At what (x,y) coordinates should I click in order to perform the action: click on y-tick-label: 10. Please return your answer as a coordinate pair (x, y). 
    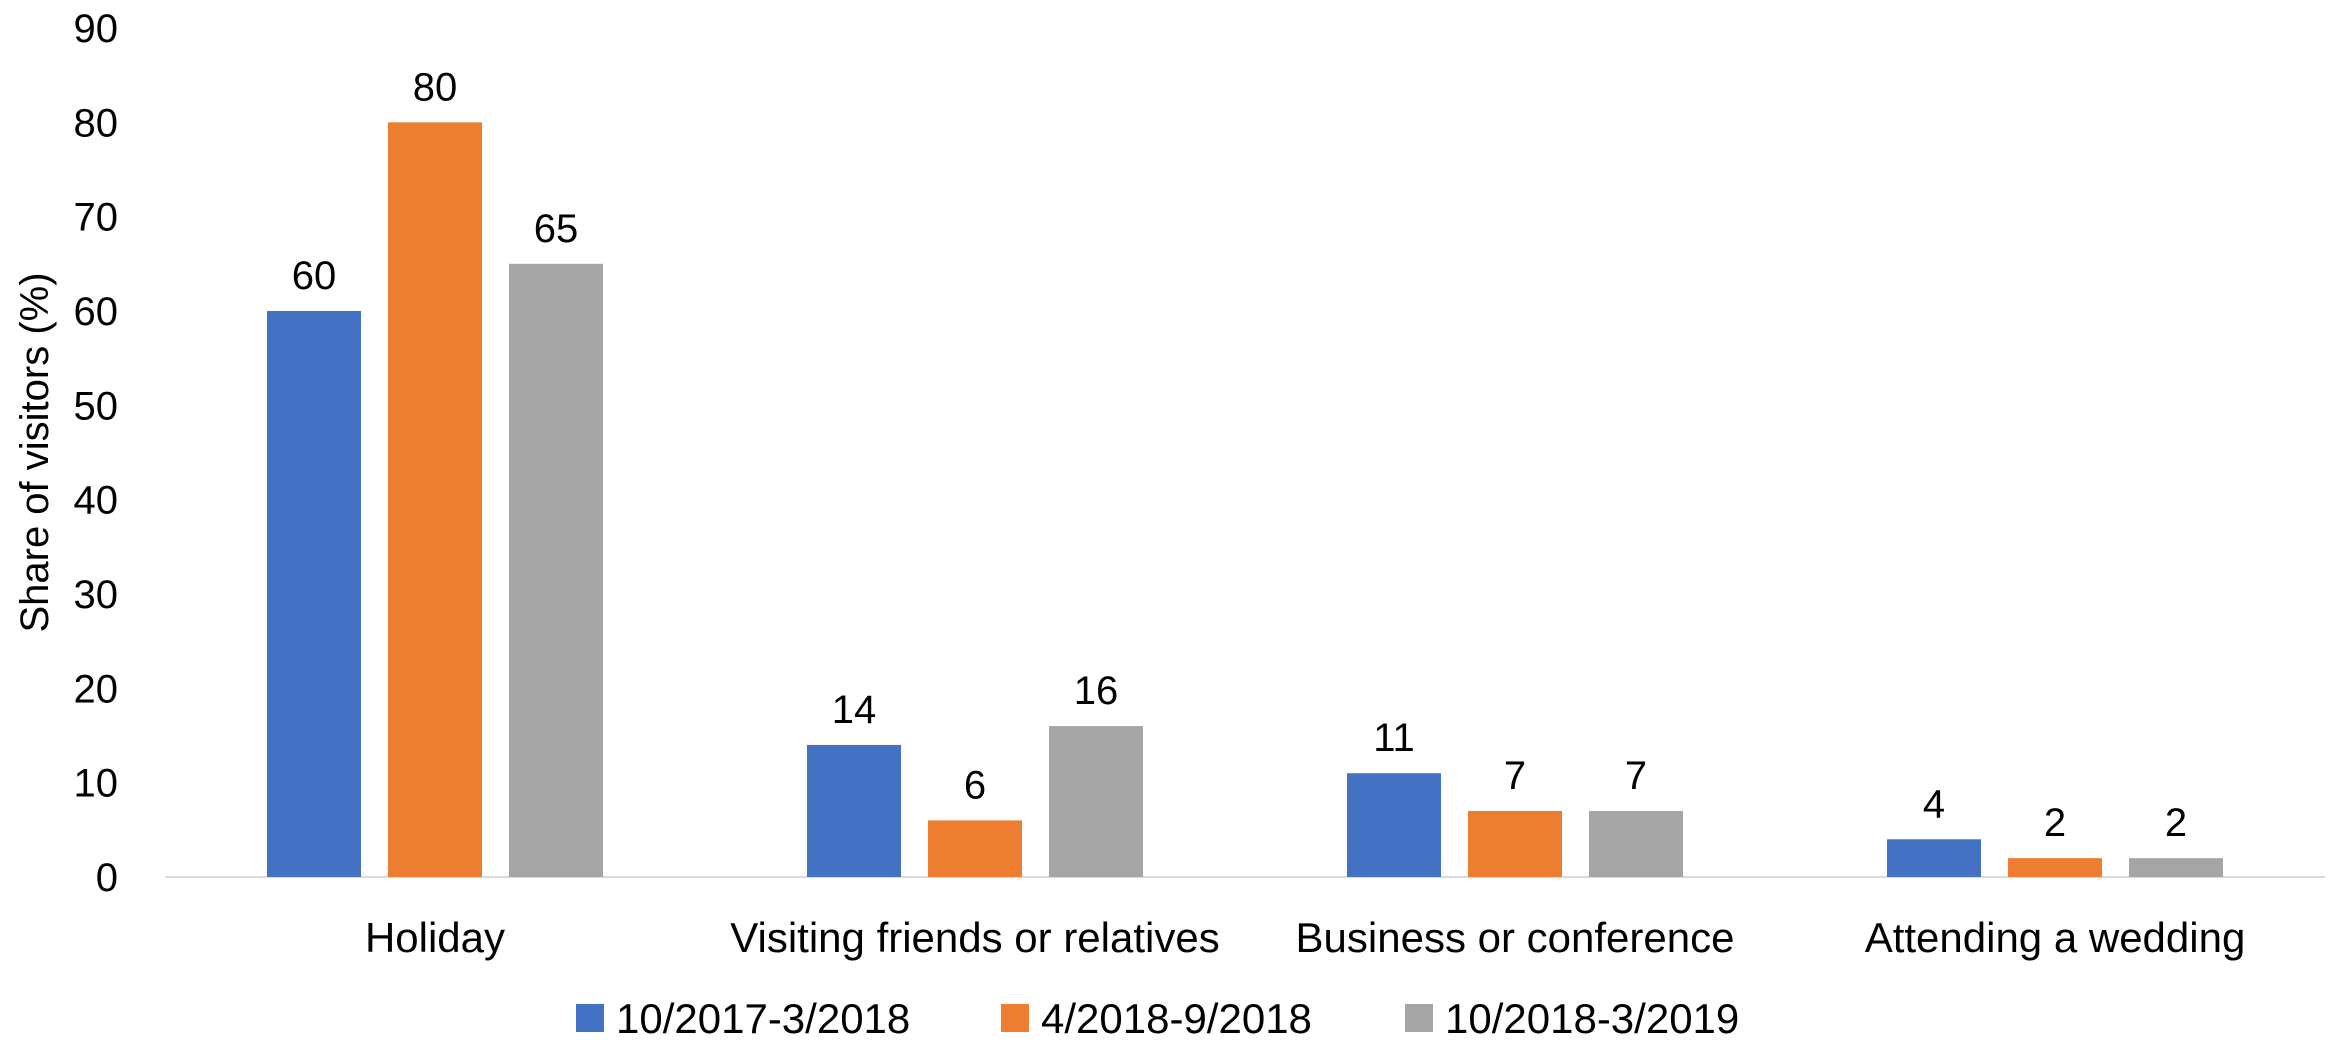
    Looking at the image, I should click on (96, 784).